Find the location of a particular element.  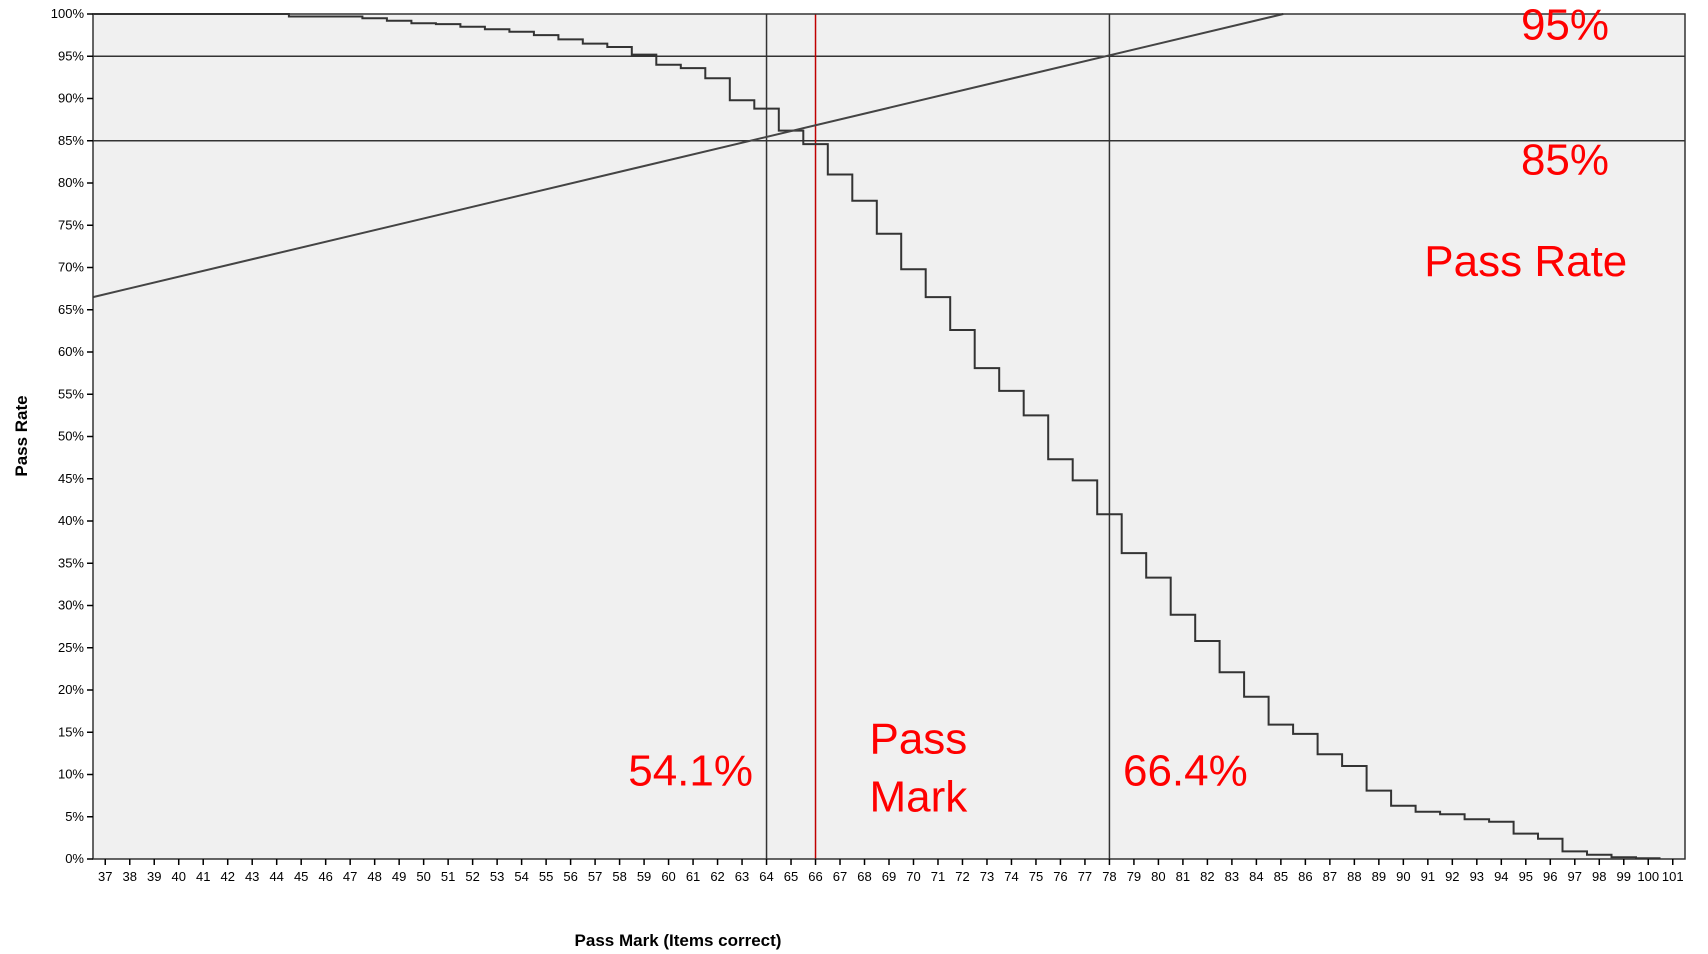

y-tick-label-75: 75% is located at coordinates (71, 224).